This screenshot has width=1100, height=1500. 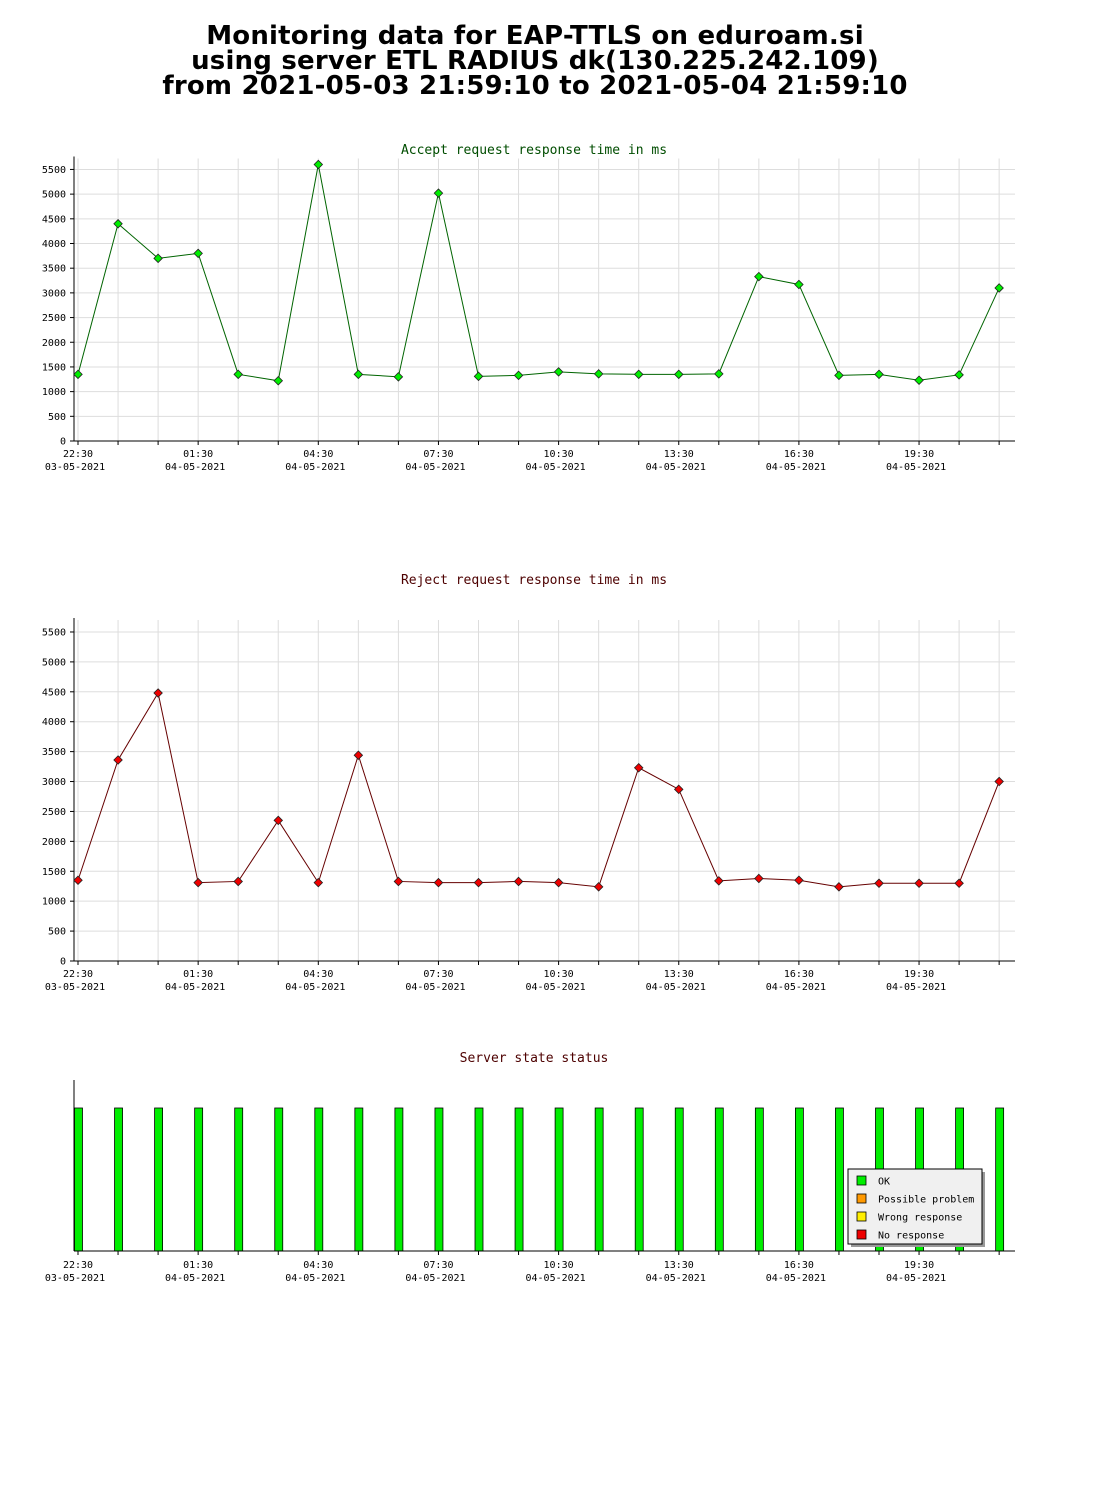 I want to click on x-tick-time-label: 04:30, so click(x=318, y=1265).